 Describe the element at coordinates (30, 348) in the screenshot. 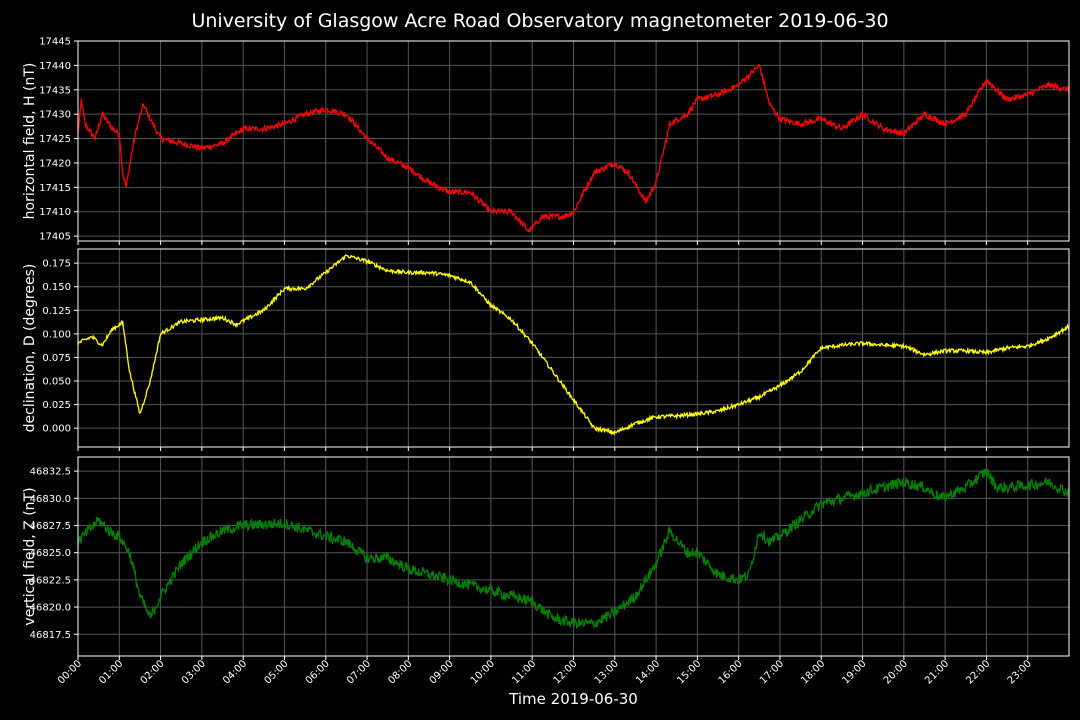

I see `y-axis-label: declination, D (degrees)` at that location.